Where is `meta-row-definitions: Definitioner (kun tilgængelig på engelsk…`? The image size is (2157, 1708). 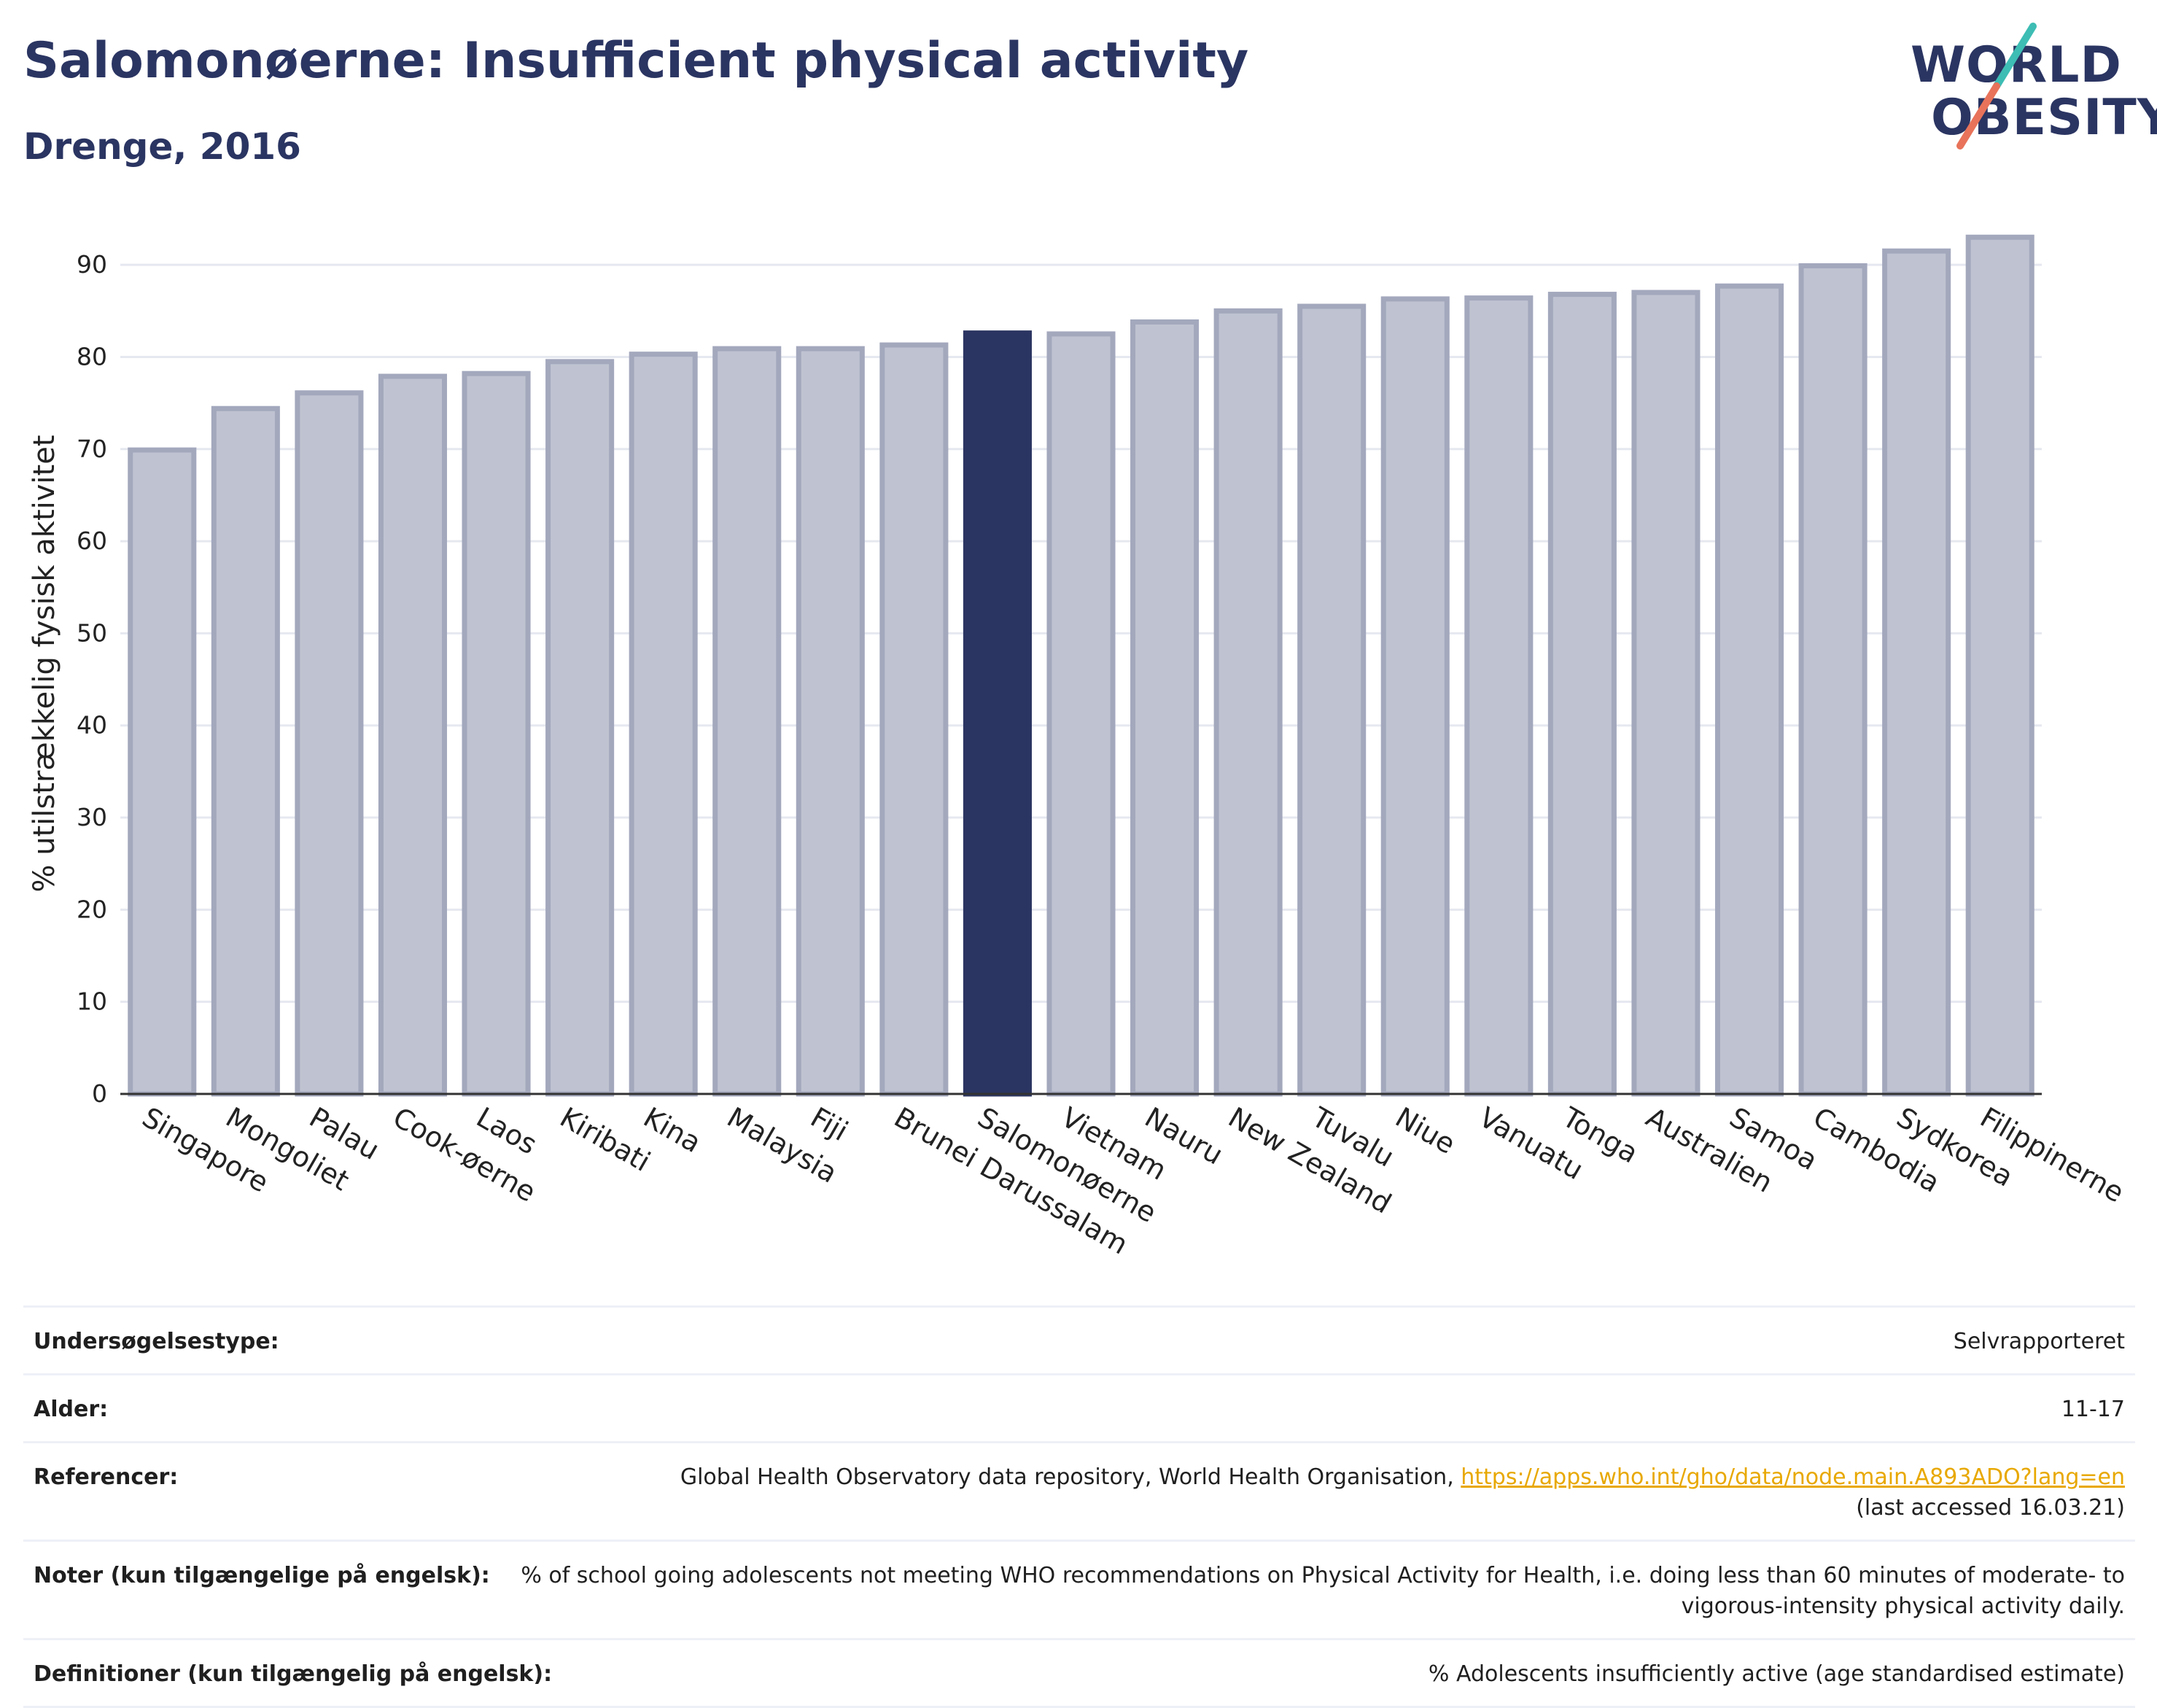
meta-row-definitions: Definitioner (kun tilgængelig på engelsk… is located at coordinates (1079, 1674).